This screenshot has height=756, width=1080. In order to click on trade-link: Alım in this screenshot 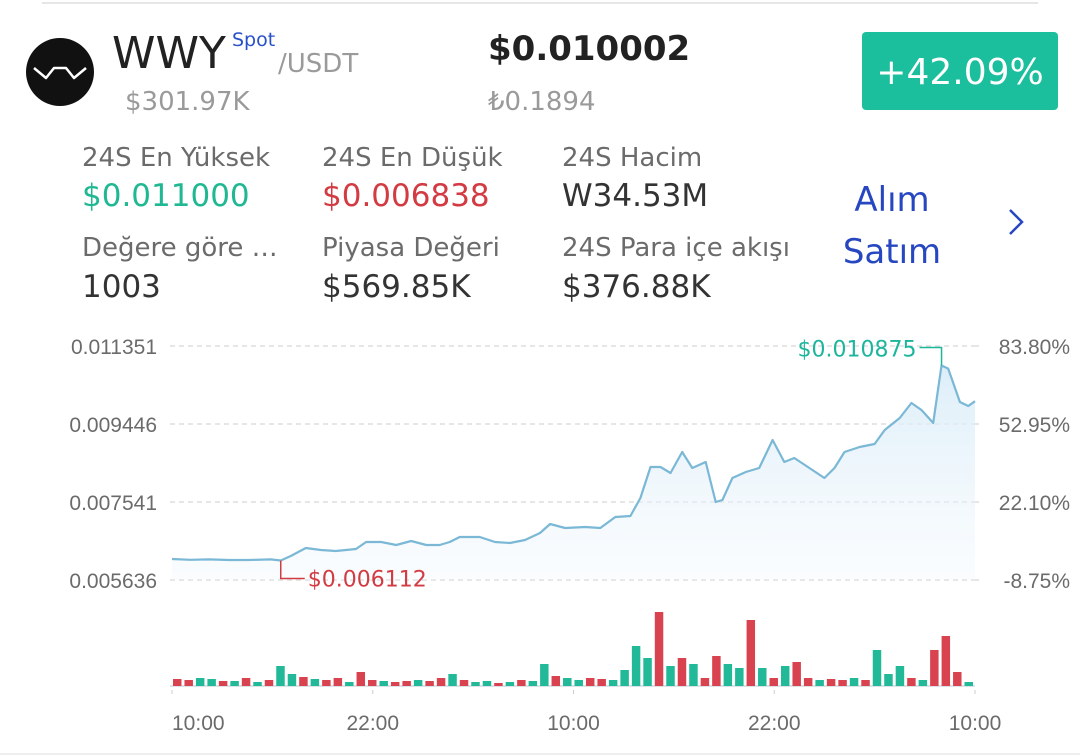, I will do `click(891, 200)`.